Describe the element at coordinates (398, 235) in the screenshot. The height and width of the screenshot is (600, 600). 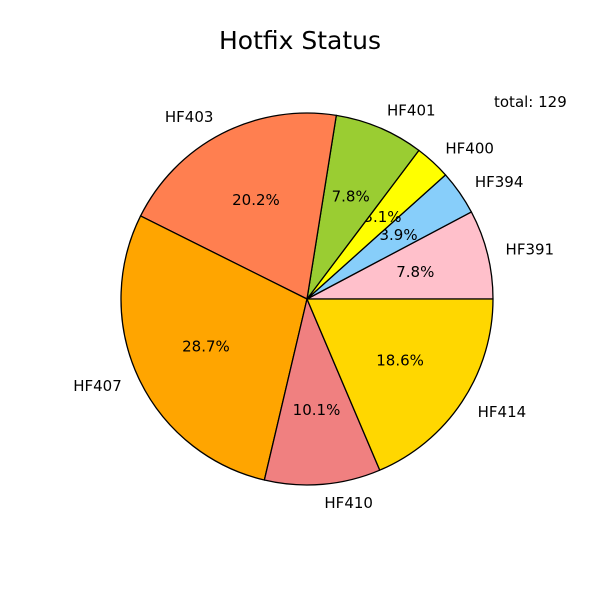
I see `slice-percent-label: 3.9%` at that location.